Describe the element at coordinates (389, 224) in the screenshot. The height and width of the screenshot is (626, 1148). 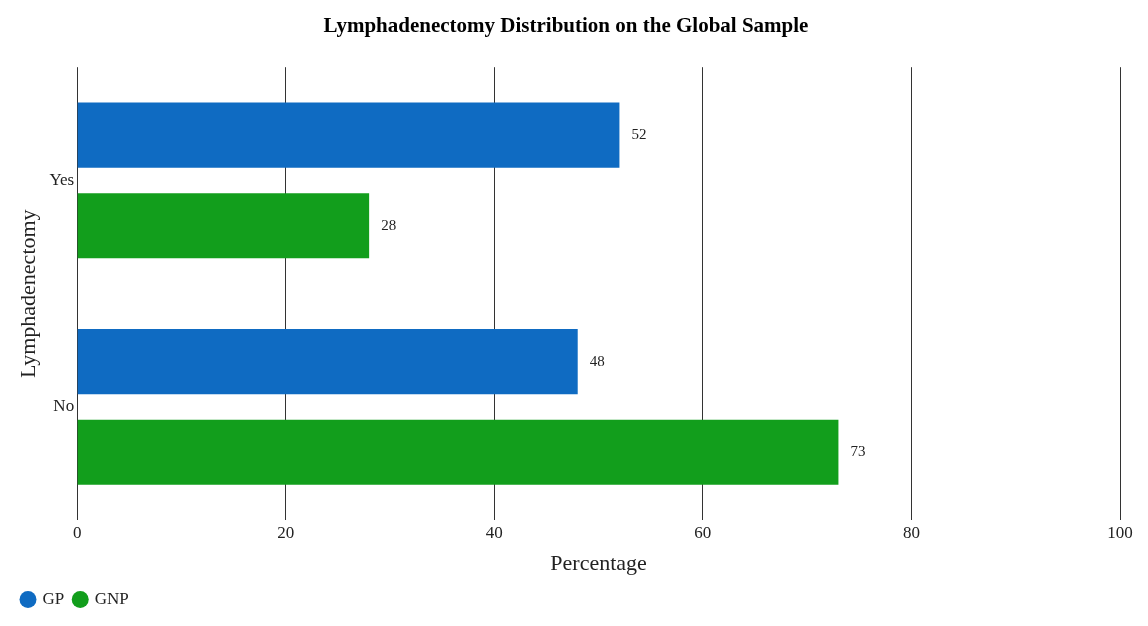
I see `data-label: 28` at that location.